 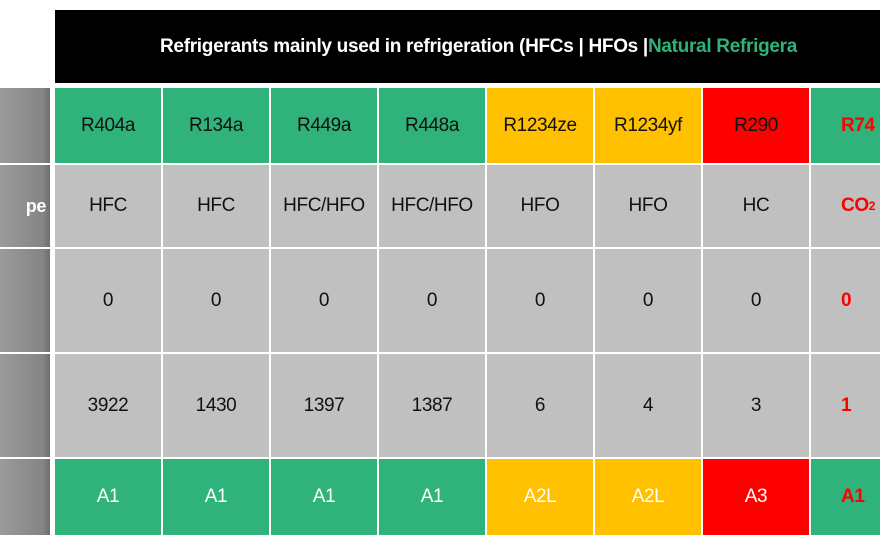 I want to click on cell-text: R134a, so click(x=216, y=125).